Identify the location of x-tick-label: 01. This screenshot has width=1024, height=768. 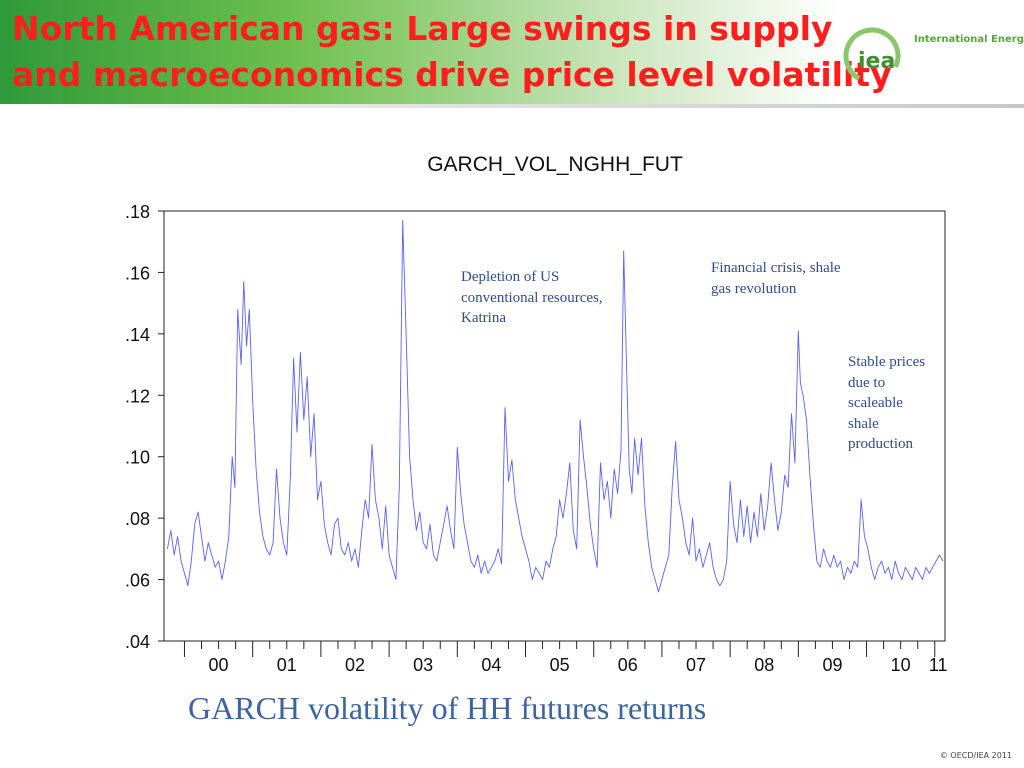
(287, 665).